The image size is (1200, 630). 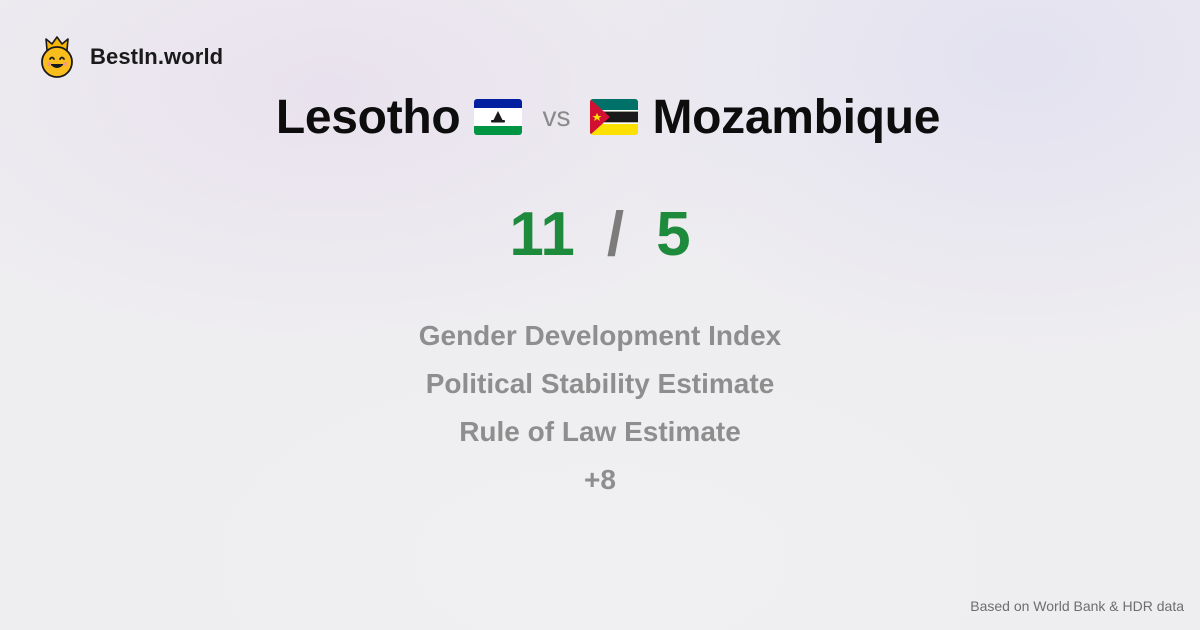 I want to click on metric-item: Political Stability Estimate, so click(x=600, y=383).